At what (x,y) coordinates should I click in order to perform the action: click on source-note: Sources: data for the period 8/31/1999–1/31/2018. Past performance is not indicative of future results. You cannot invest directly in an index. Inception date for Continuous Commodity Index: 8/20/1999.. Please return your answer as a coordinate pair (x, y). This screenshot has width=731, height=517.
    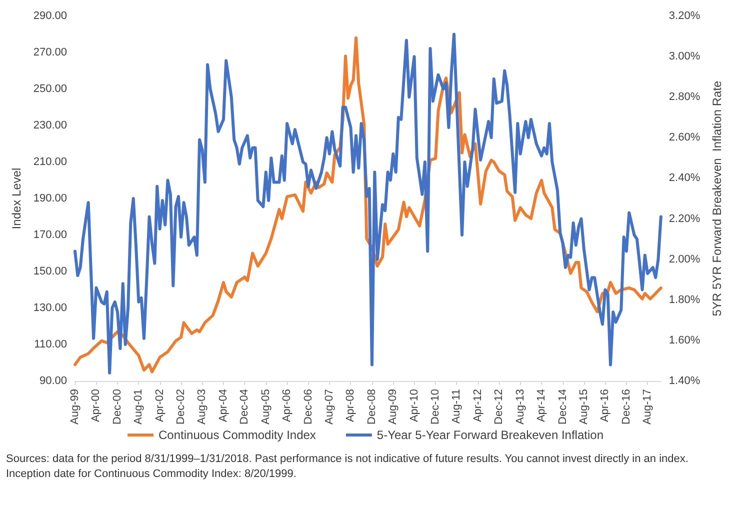
    Looking at the image, I should click on (348, 467).